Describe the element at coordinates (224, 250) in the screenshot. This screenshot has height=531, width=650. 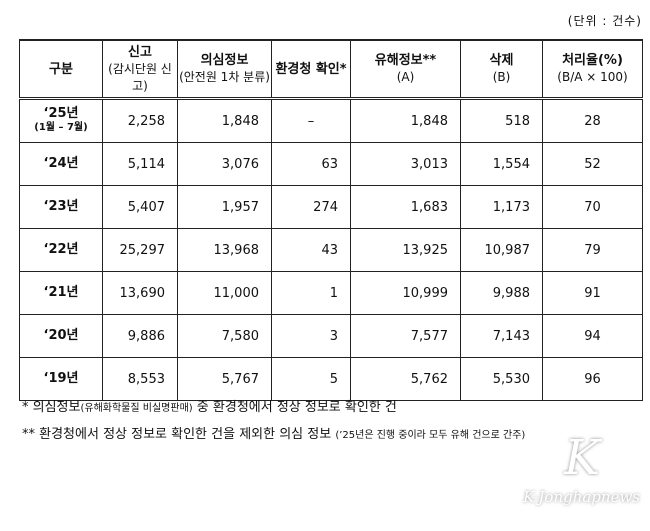
I see `data-cell: 13,968` at that location.